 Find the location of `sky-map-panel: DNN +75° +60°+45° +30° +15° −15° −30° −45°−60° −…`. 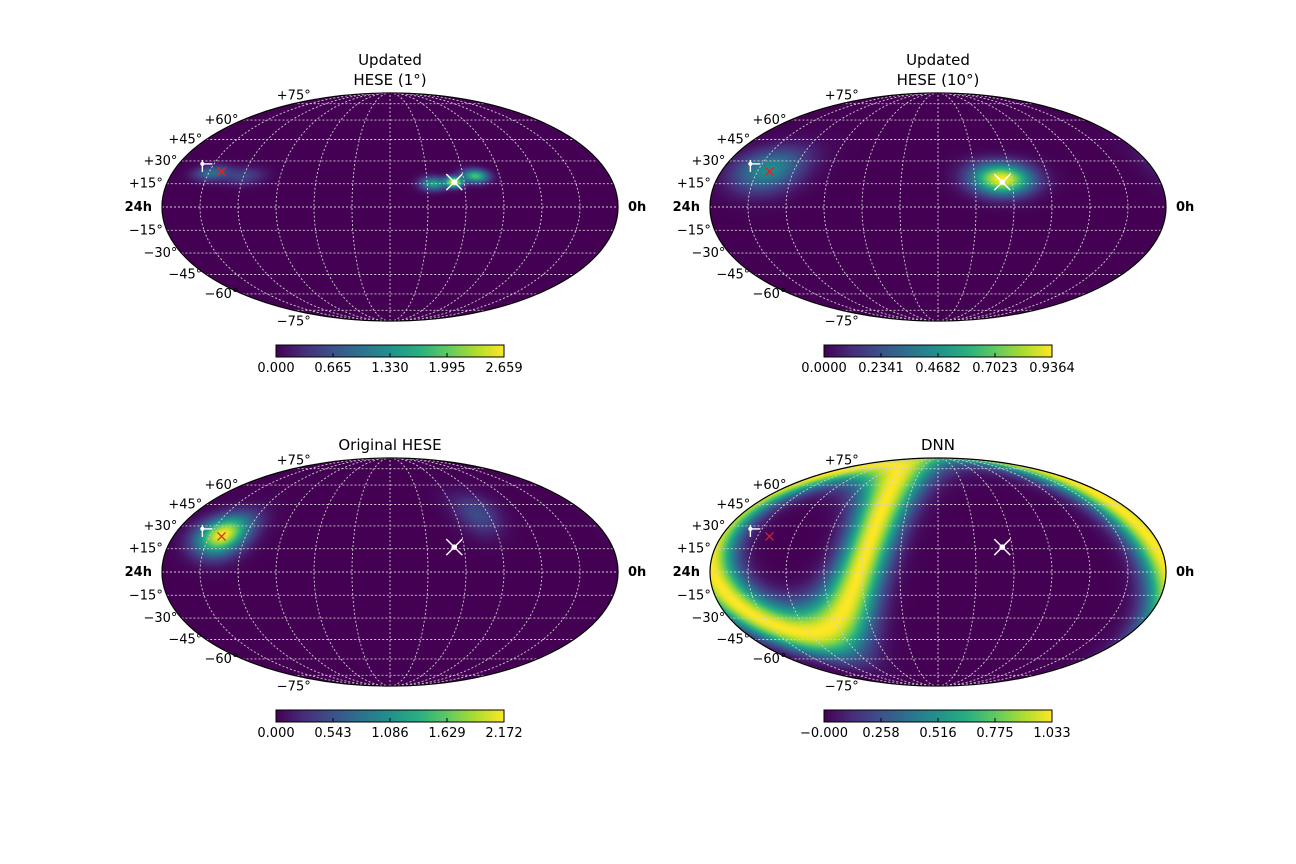

sky-map-panel: DNN +75° +60°+45° +30° +15° −15° −30° −45°−60° −… is located at coordinates (934, 565).